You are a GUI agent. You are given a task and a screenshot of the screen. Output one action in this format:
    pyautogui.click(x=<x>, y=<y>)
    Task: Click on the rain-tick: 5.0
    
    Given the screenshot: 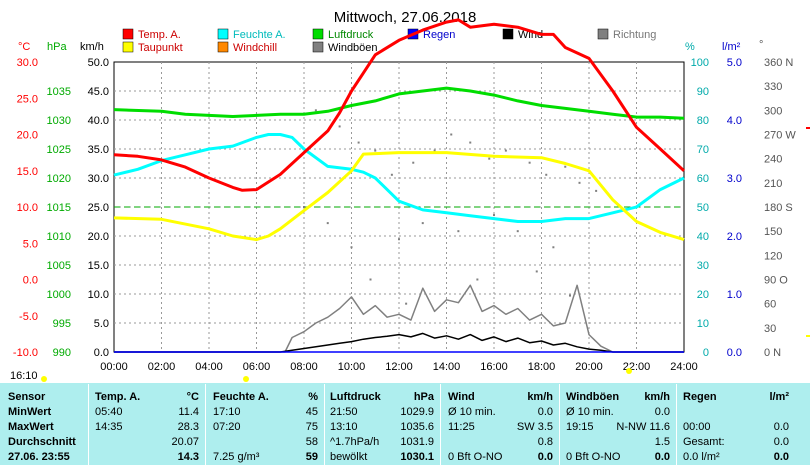 What is the action you would take?
    pyautogui.click(x=734, y=63)
    